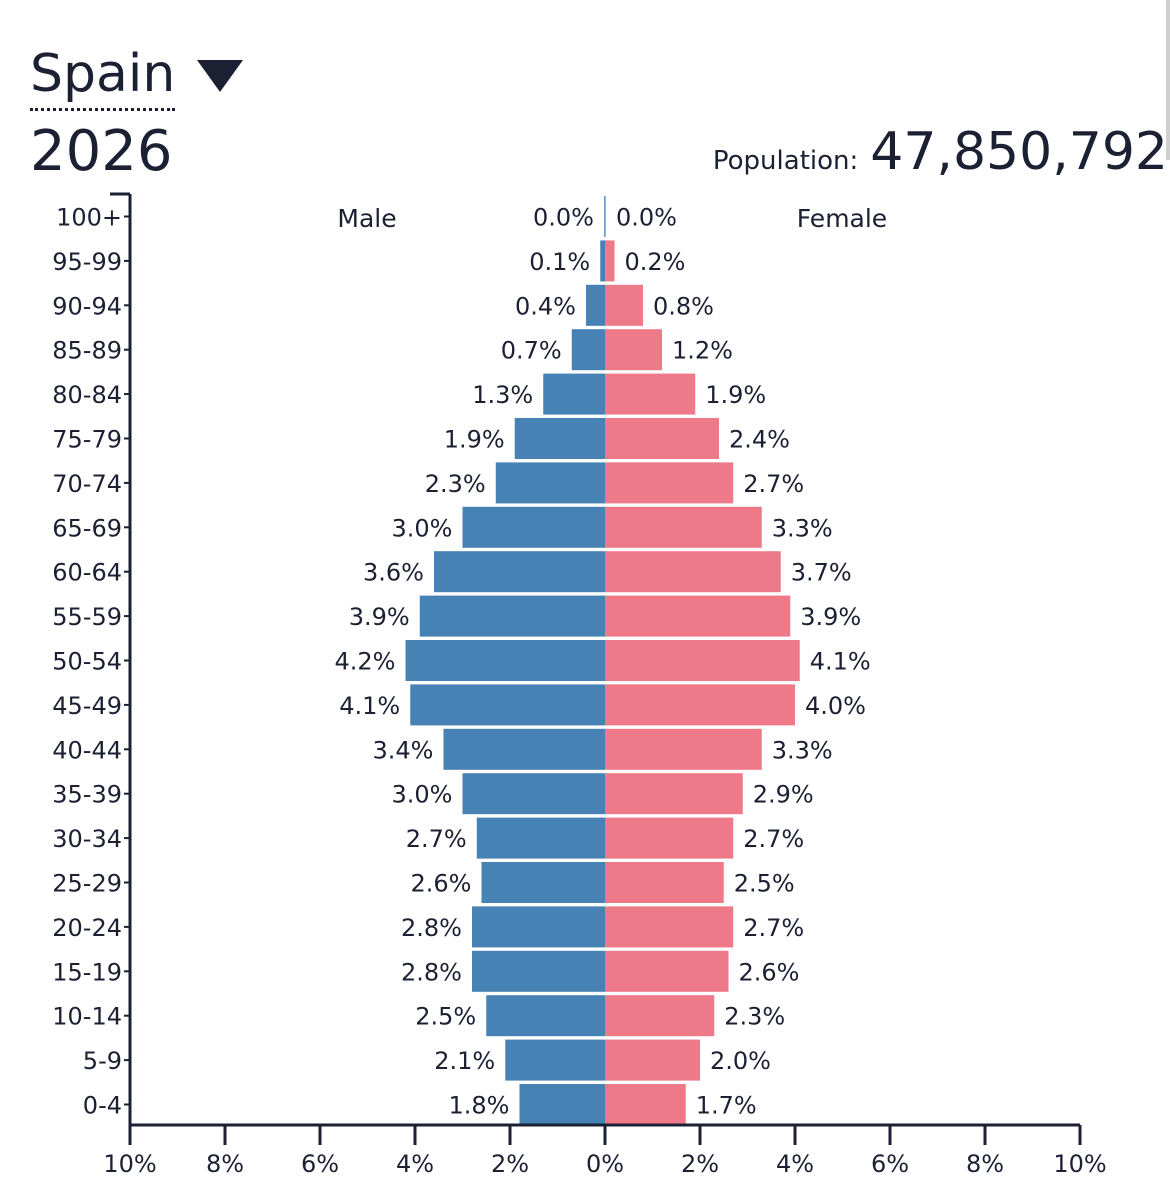 The image size is (1170, 1198). What do you see at coordinates (455, 484) in the screenshot?
I see `male-value-label: 2.3%` at bounding box center [455, 484].